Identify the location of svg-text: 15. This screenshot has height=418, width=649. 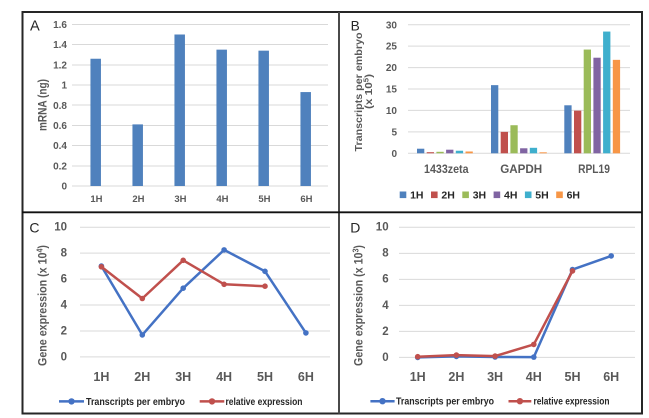
(392, 90).